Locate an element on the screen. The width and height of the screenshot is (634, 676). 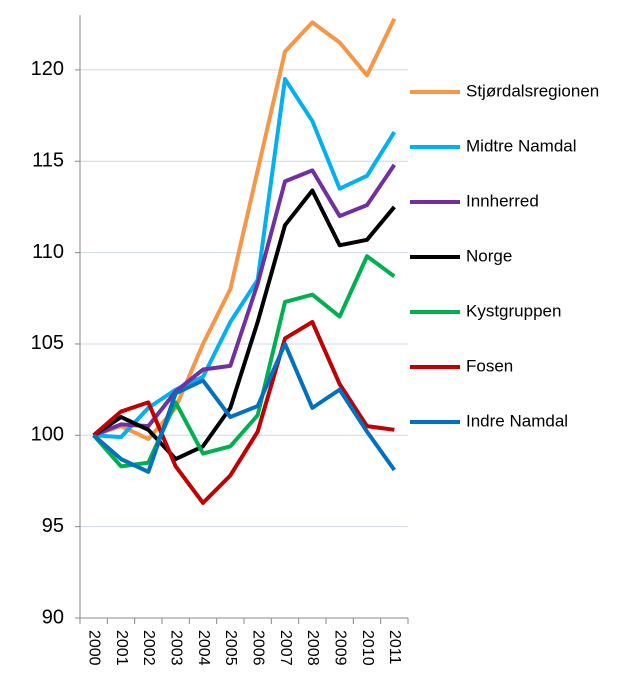
y-tick-label: 110 is located at coordinates (48, 252).